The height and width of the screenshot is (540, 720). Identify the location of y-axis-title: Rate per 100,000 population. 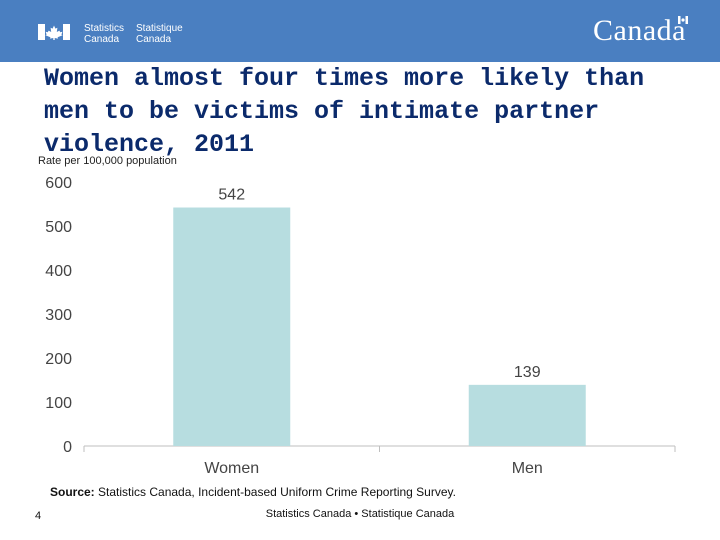
(107, 161).